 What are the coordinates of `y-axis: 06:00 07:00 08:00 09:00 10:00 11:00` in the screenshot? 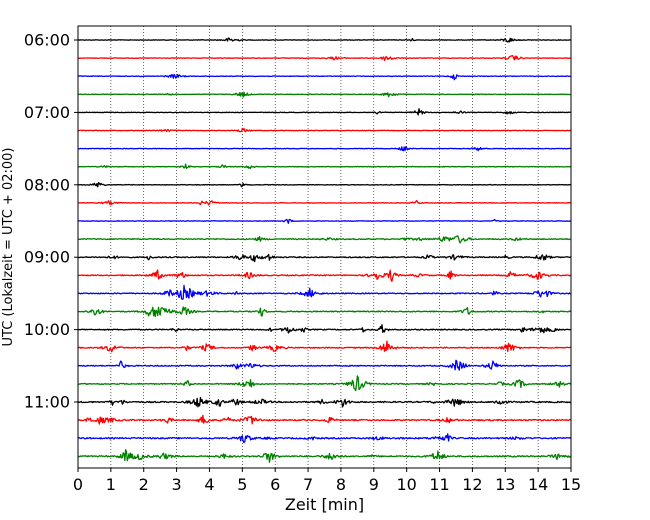 It's located at (51, 221).